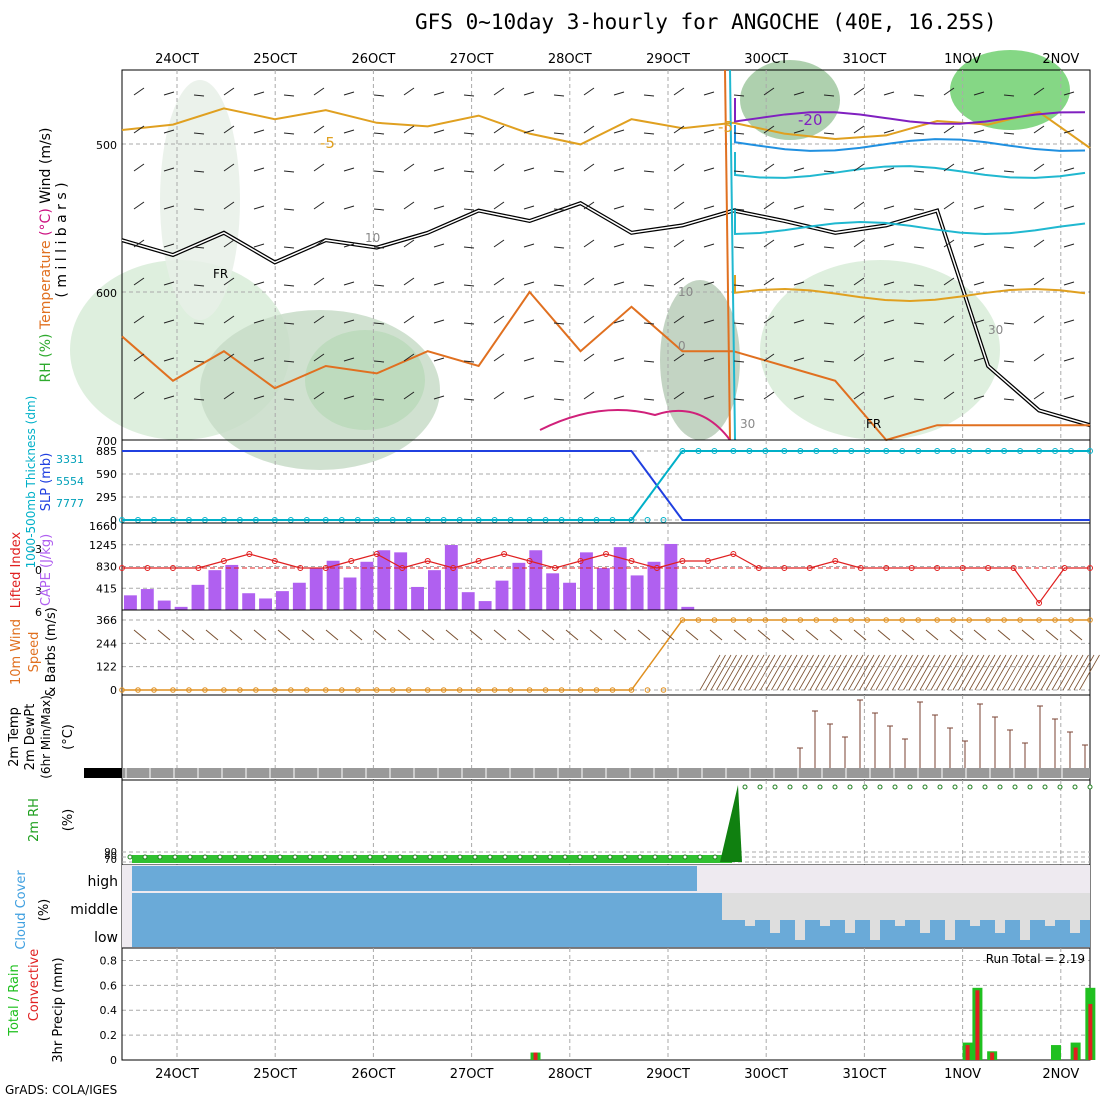  Describe the element at coordinates (962, 1074) in the screenshot. I see `bottom-date-label: 1NOV` at that location.